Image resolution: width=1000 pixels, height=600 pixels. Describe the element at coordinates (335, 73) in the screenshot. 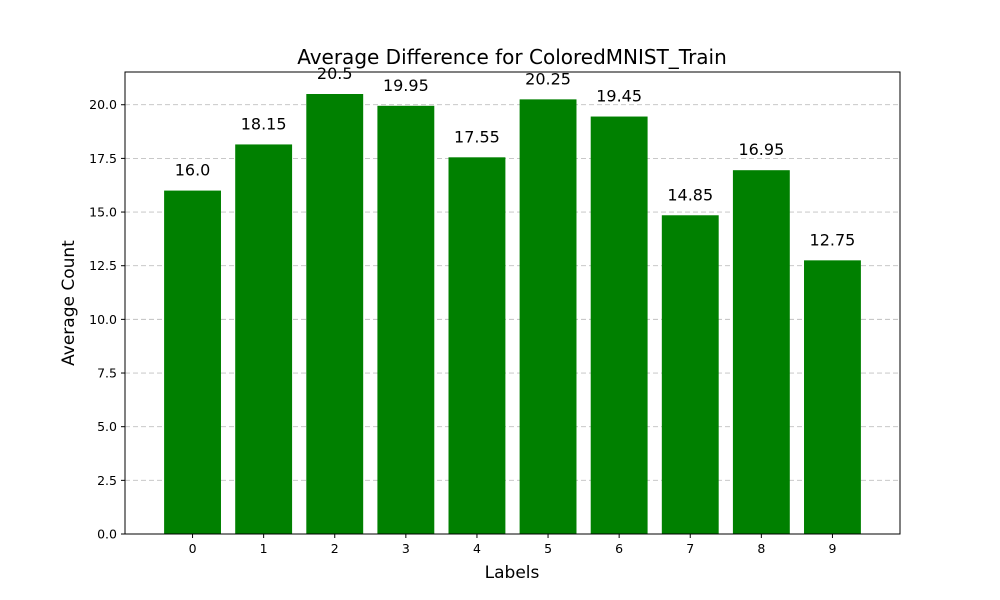

I see `bar-value-label: 20.5` at that location.